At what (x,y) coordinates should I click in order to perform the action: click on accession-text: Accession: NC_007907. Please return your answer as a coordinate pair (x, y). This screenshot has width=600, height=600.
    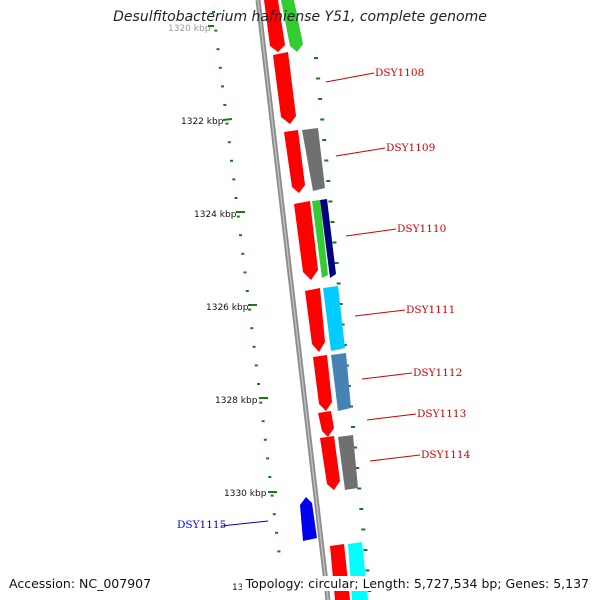
    Looking at the image, I should click on (82, 583).